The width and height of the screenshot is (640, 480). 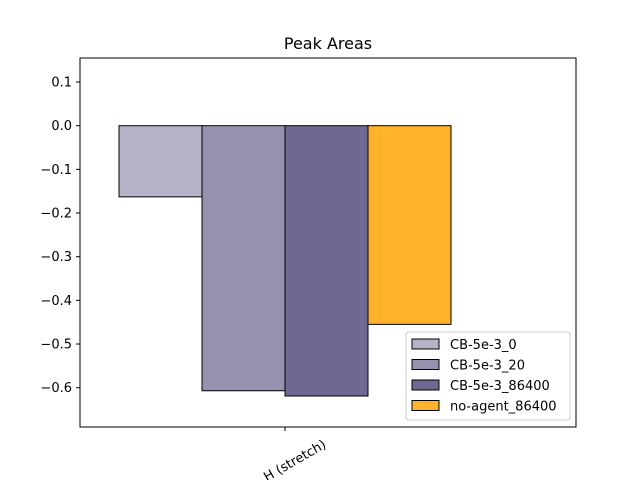 What do you see at coordinates (328, 43) in the screenshot?
I see `chart-title: Peak Areas` at bounding box center [328, 43].